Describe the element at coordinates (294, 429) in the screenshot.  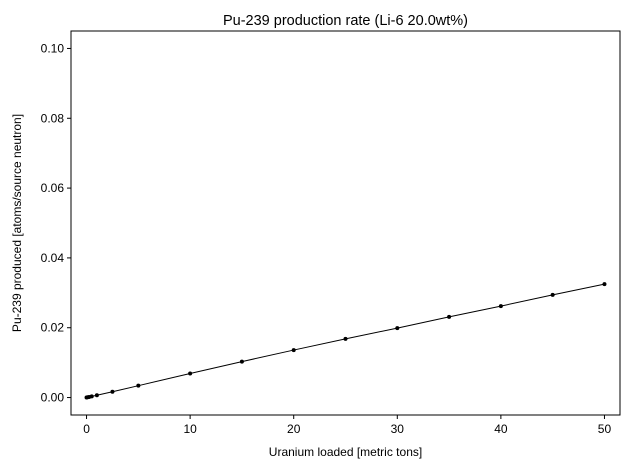
I see `x-tick-label: 20` at that location.